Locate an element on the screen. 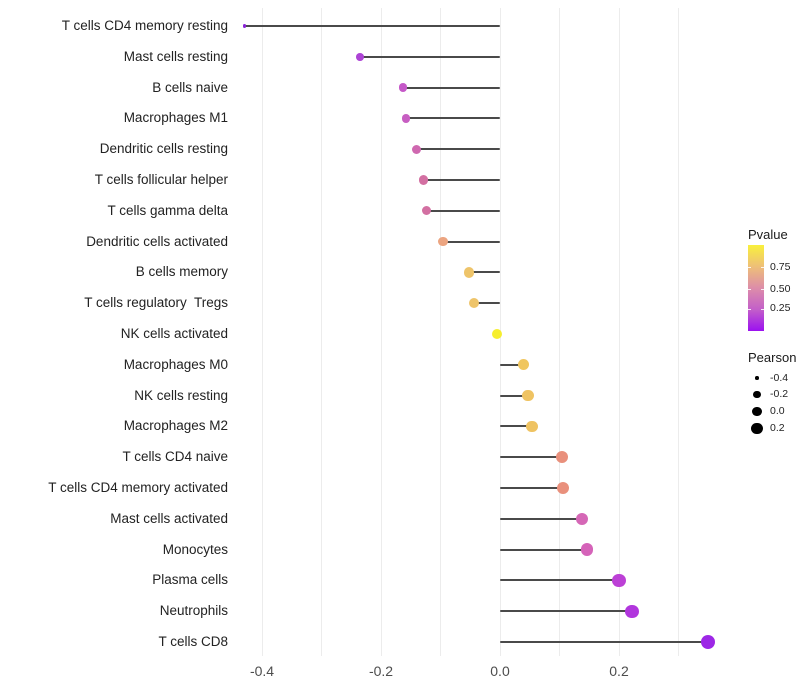 Image resolution: width=800 pixels, height=700 pixels. size-legend-label: 0.2 is located at coordinates (777, 427).